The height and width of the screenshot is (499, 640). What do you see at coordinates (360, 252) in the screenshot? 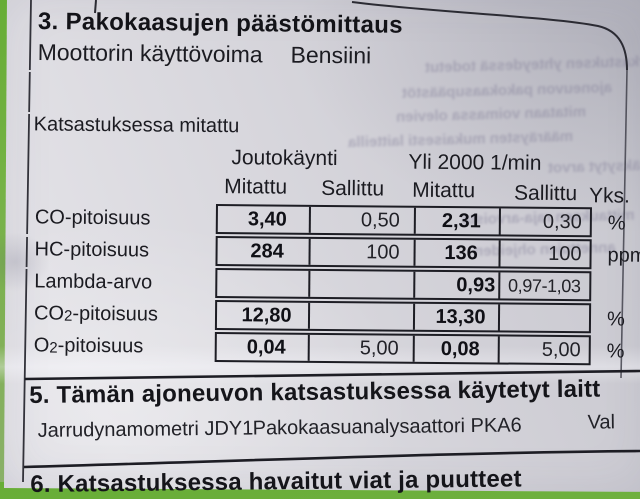
I see `cell-allowed-idle: 100` at bounding box center [360, 252].